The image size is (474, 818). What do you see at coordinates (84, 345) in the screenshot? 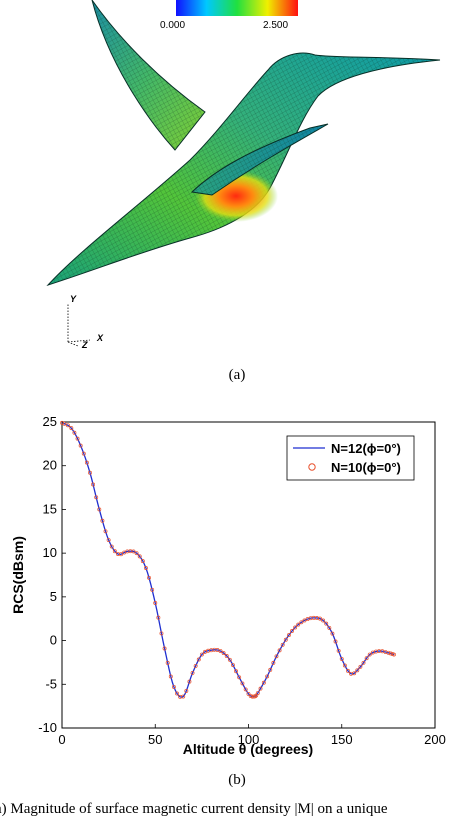
I see `axis-z-label: Z` at bounding box center [84, 345].